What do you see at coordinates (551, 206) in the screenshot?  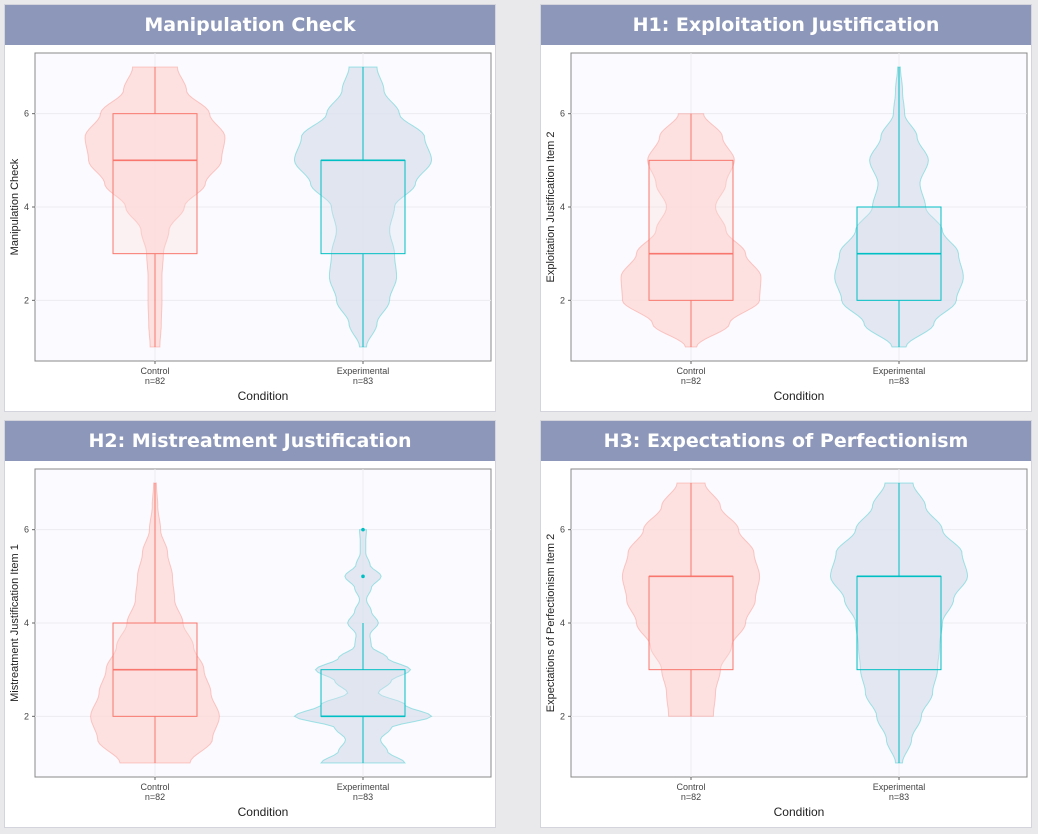 I see `y-axis-label: Exploitation Justification Item 2` at bounding box center [551, 206].